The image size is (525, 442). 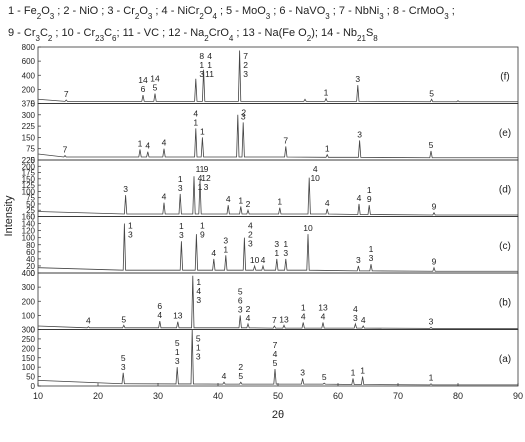 I want to click on y-axis-label: Intensity, so click(x=9, y=215).